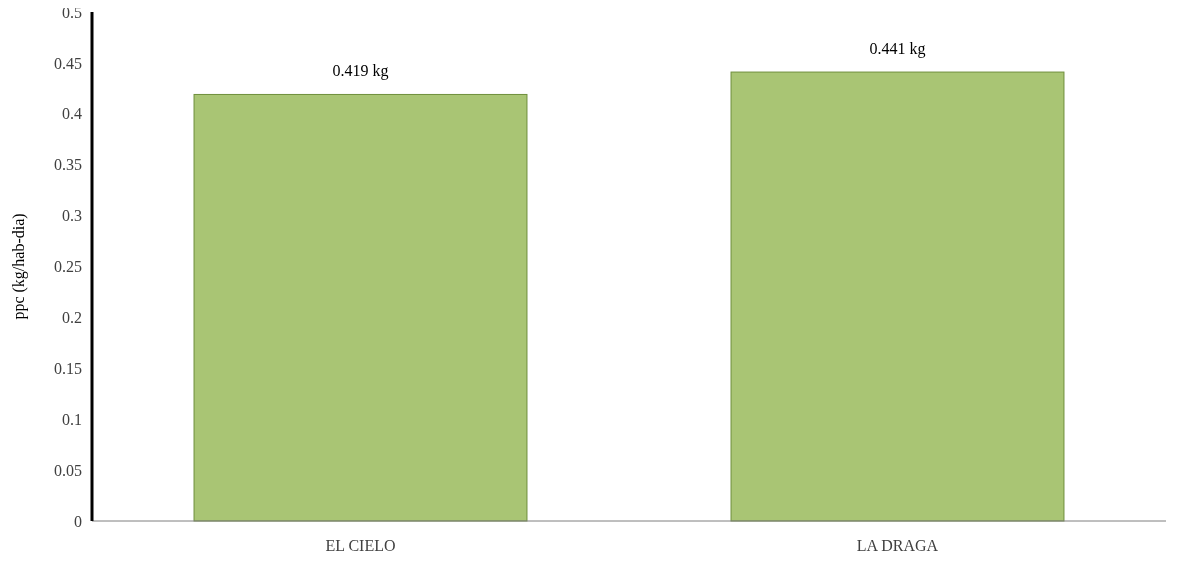 This screenshot has height=584, width=1180. Describe the element at coordinates (360, 545) in the screenshot. I see `x-tick-label: EL CIELO` at that location.